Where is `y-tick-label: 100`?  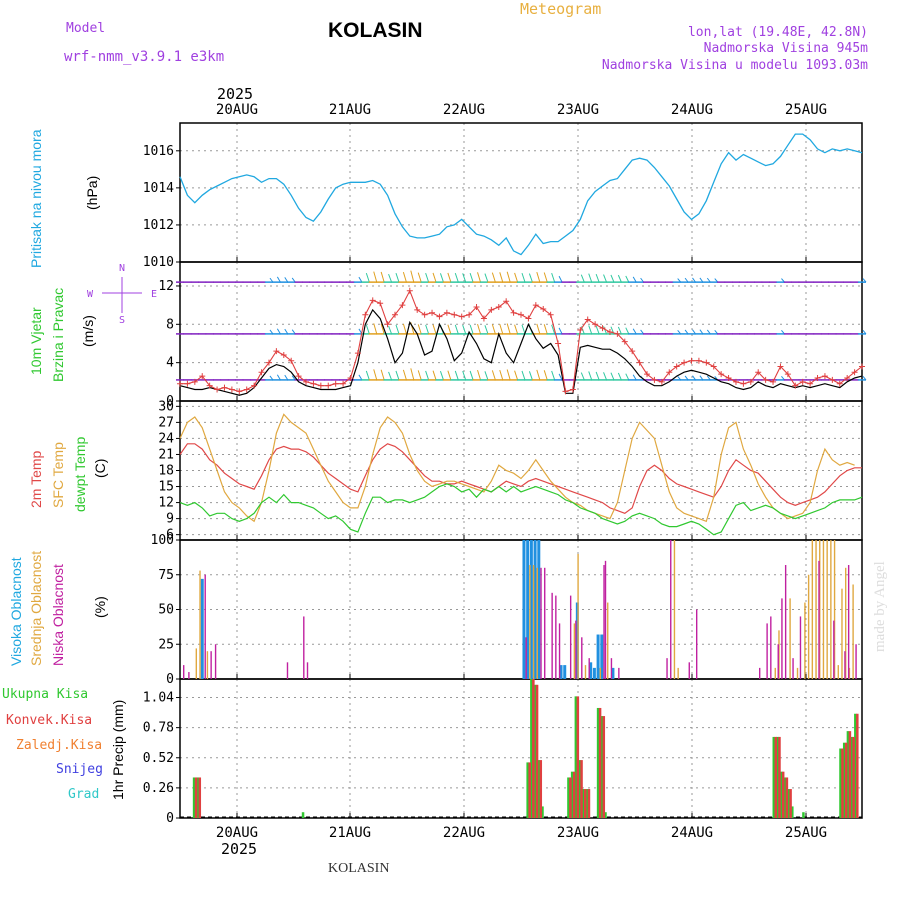
y-tick-label: 100 is located at coordinates (162, 540).